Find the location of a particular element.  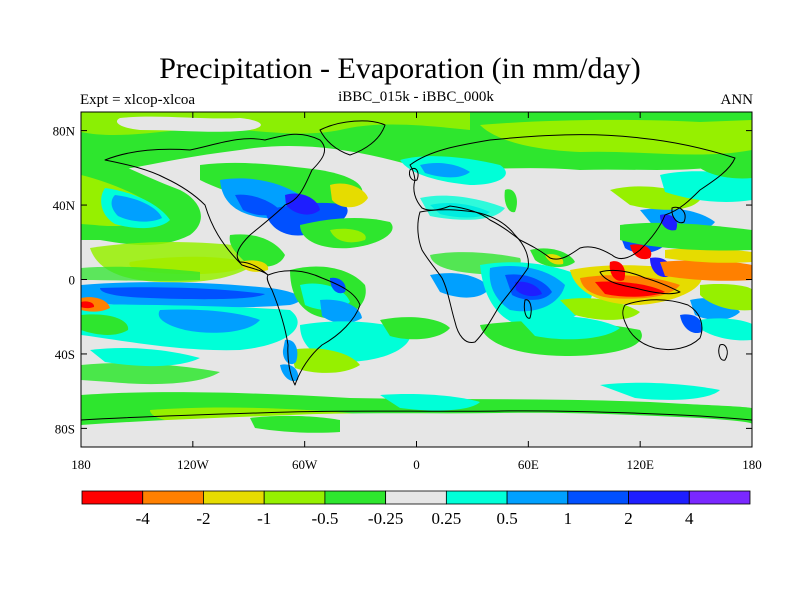

south-america-coast is located at coordinates (313, 328).